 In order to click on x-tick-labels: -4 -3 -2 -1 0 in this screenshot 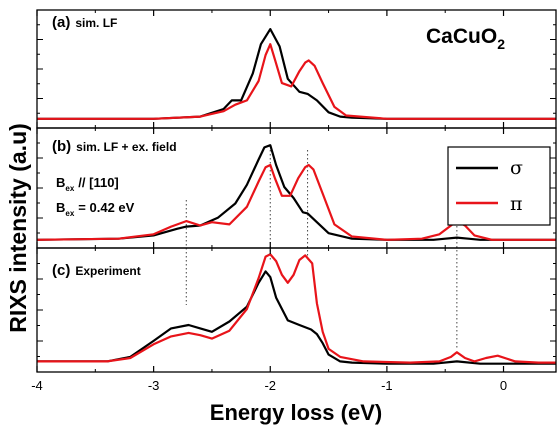, I will do `click(269, 385)`.